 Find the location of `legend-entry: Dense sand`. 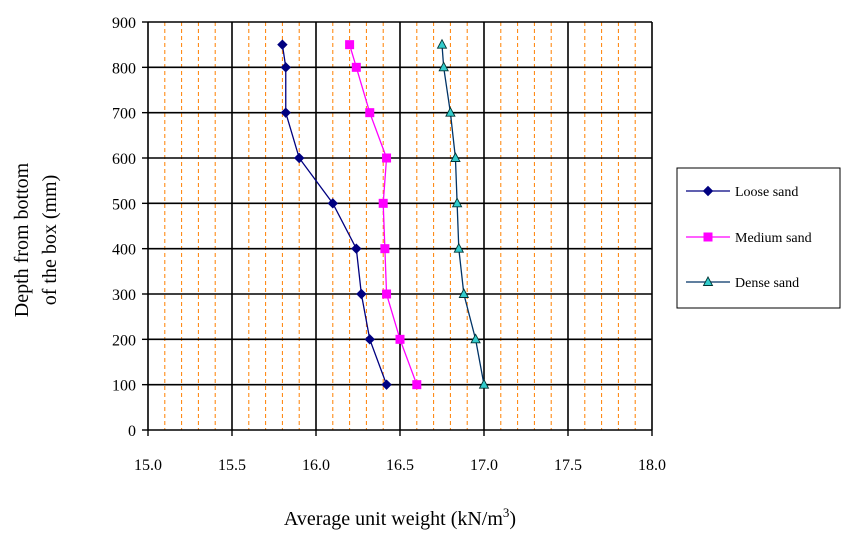

legend-entry: Dense sand is located at coordinates (742, 283).